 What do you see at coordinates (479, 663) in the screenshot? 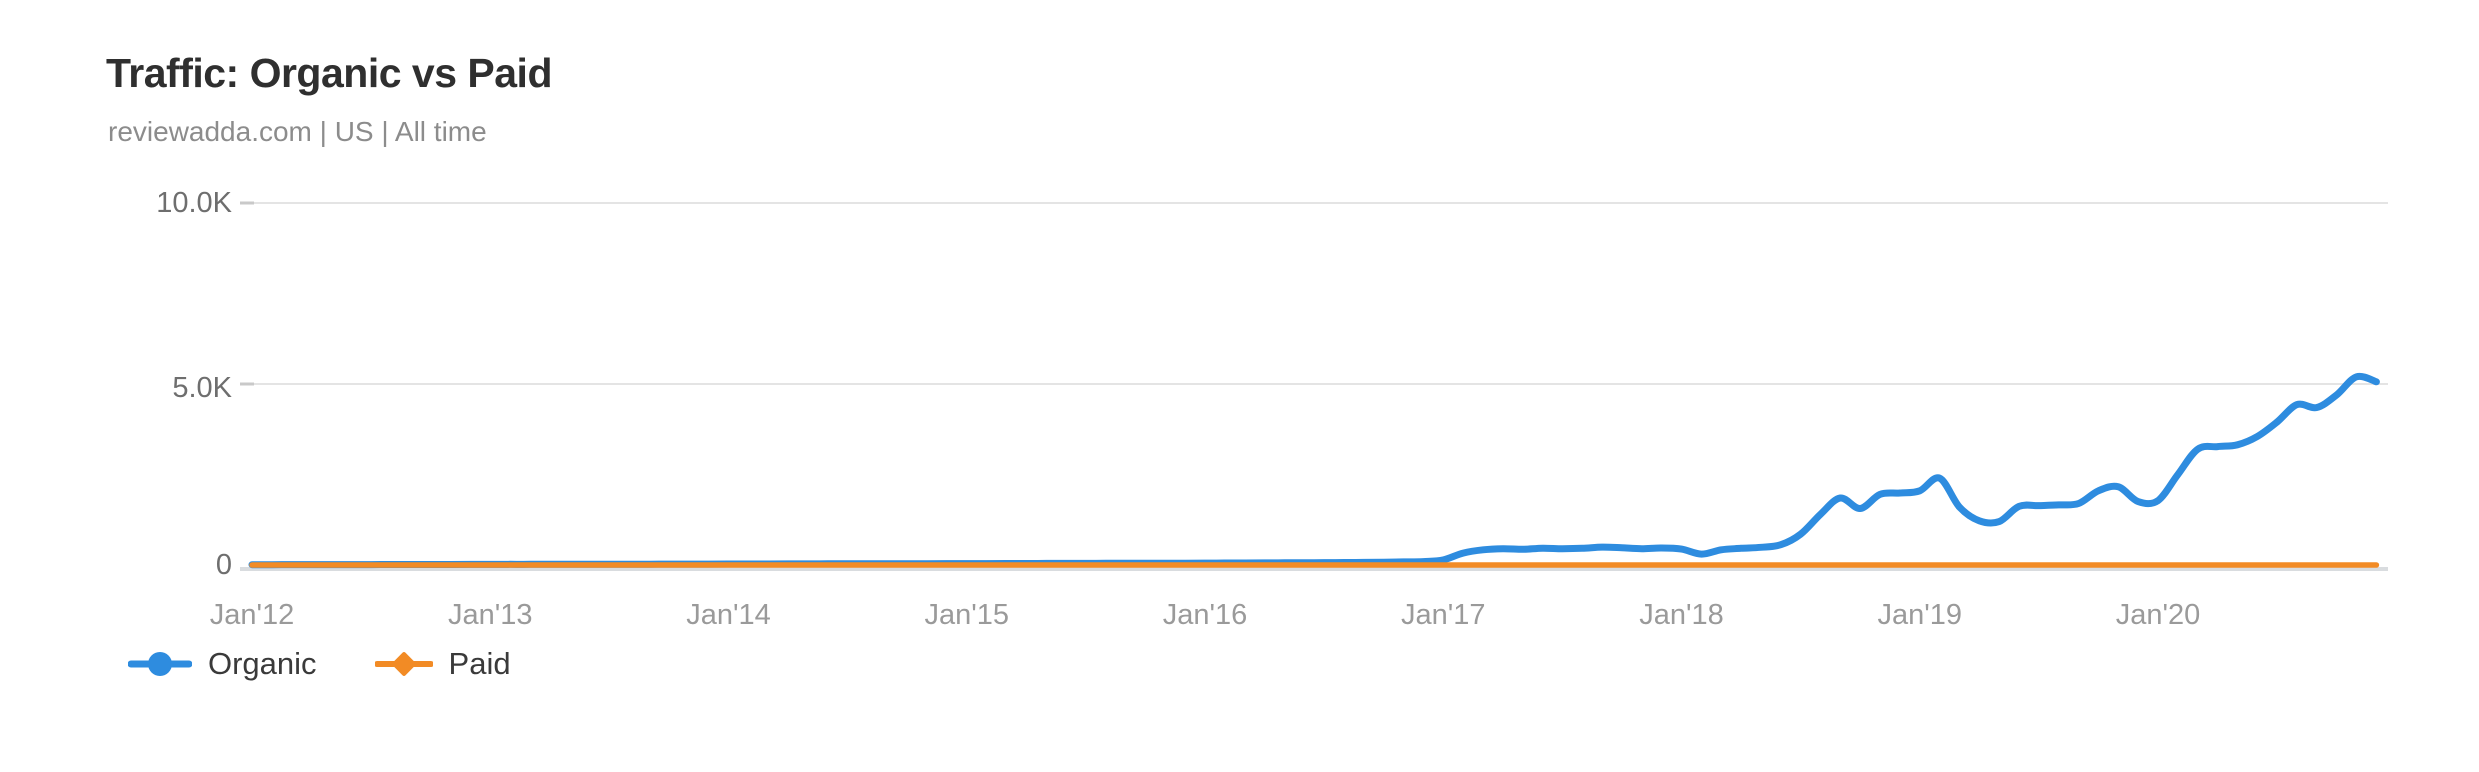
I see `legend-label-paid: Paid` at bounding box center [479, 663].